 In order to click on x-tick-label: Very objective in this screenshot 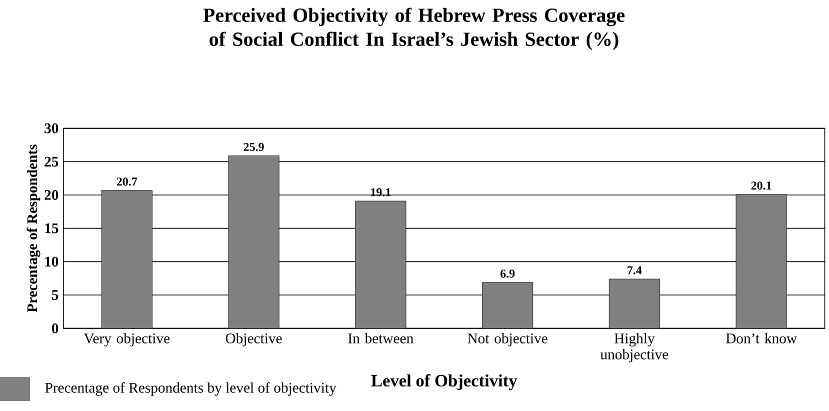, I will do `click(127, 339)`.